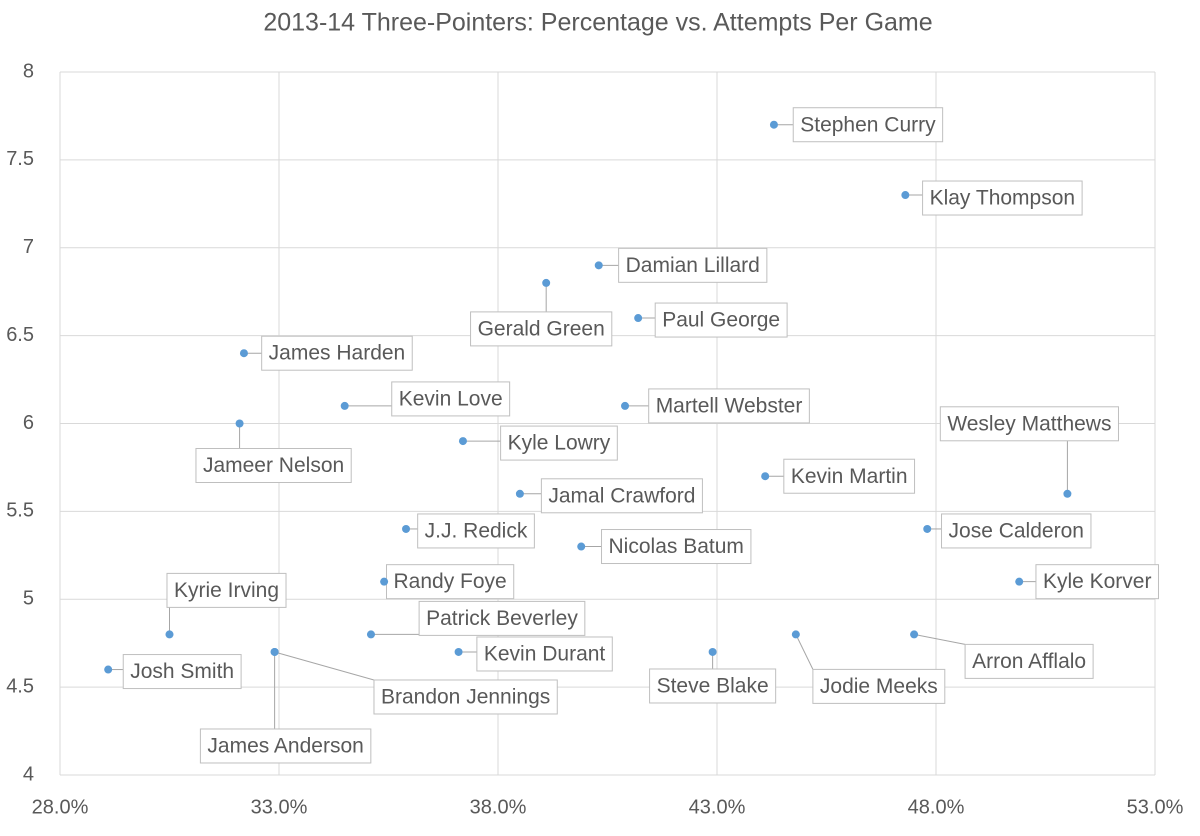 The height and width of the screenshot is (836, 1200). Describe the element at coordinates (28, 599) in the screenshot. I see `y-tick-label: 5` at that location.